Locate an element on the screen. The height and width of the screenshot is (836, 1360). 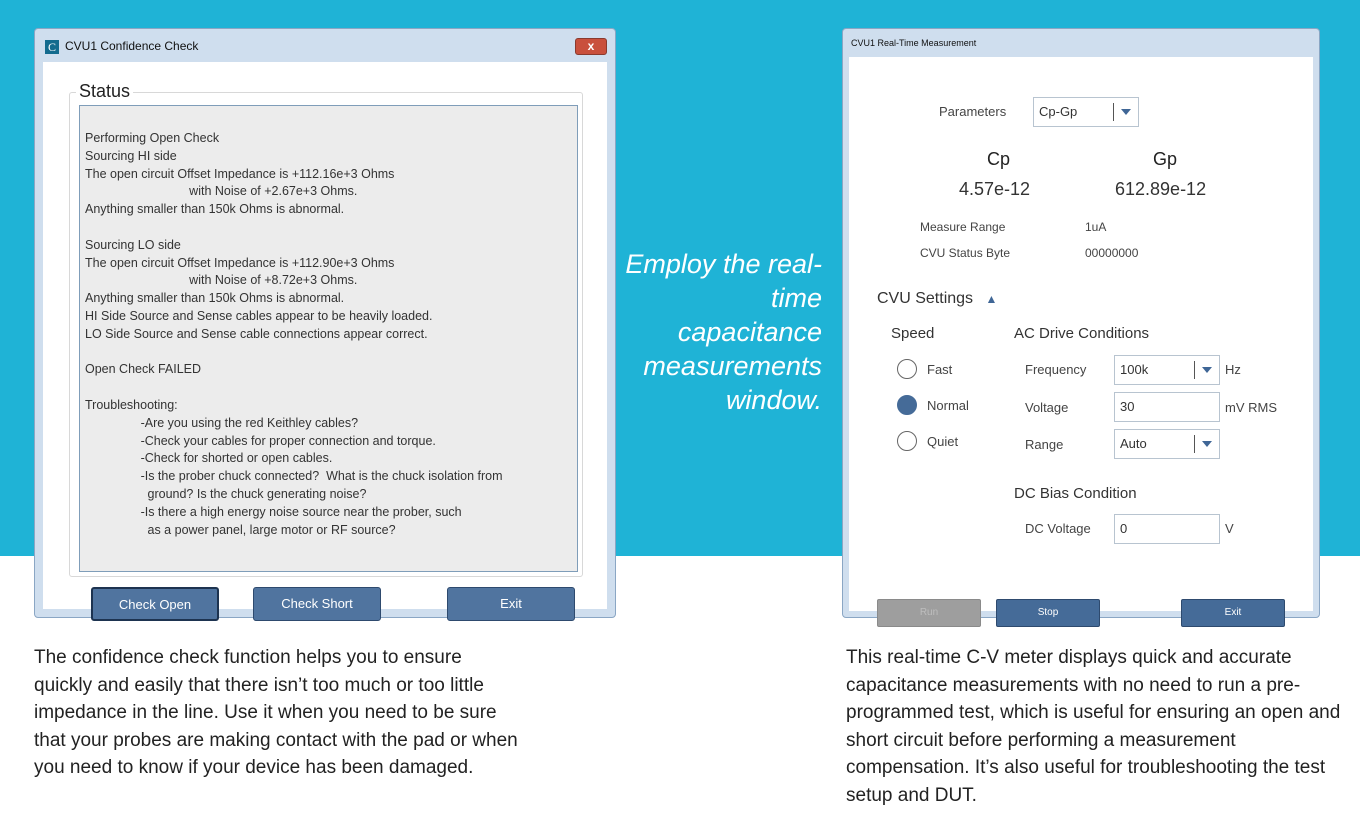
range-value: Auto is located at coordinates (1133, 443).